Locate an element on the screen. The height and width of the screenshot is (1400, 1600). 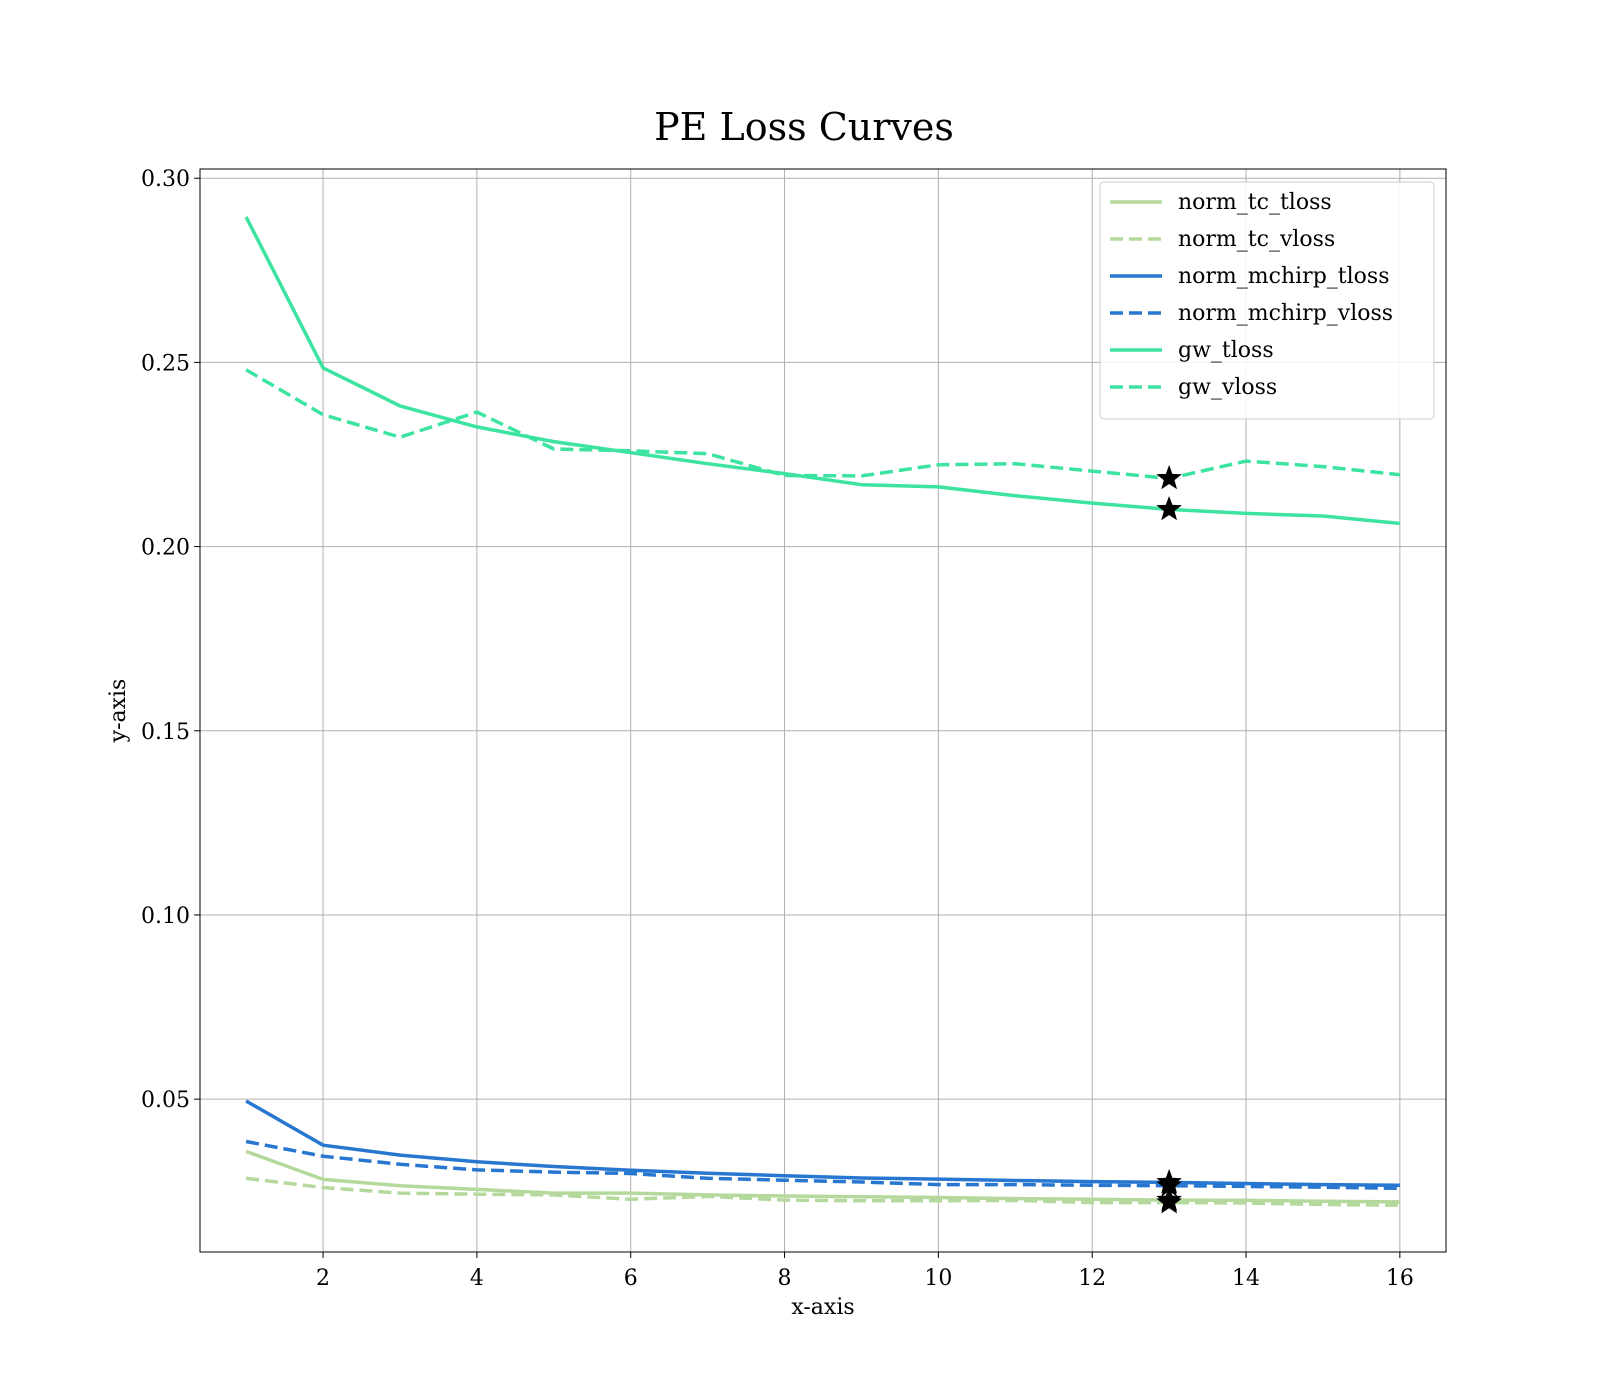
series-line-norm_tc_tloss is located at coordinates (822, 1176).